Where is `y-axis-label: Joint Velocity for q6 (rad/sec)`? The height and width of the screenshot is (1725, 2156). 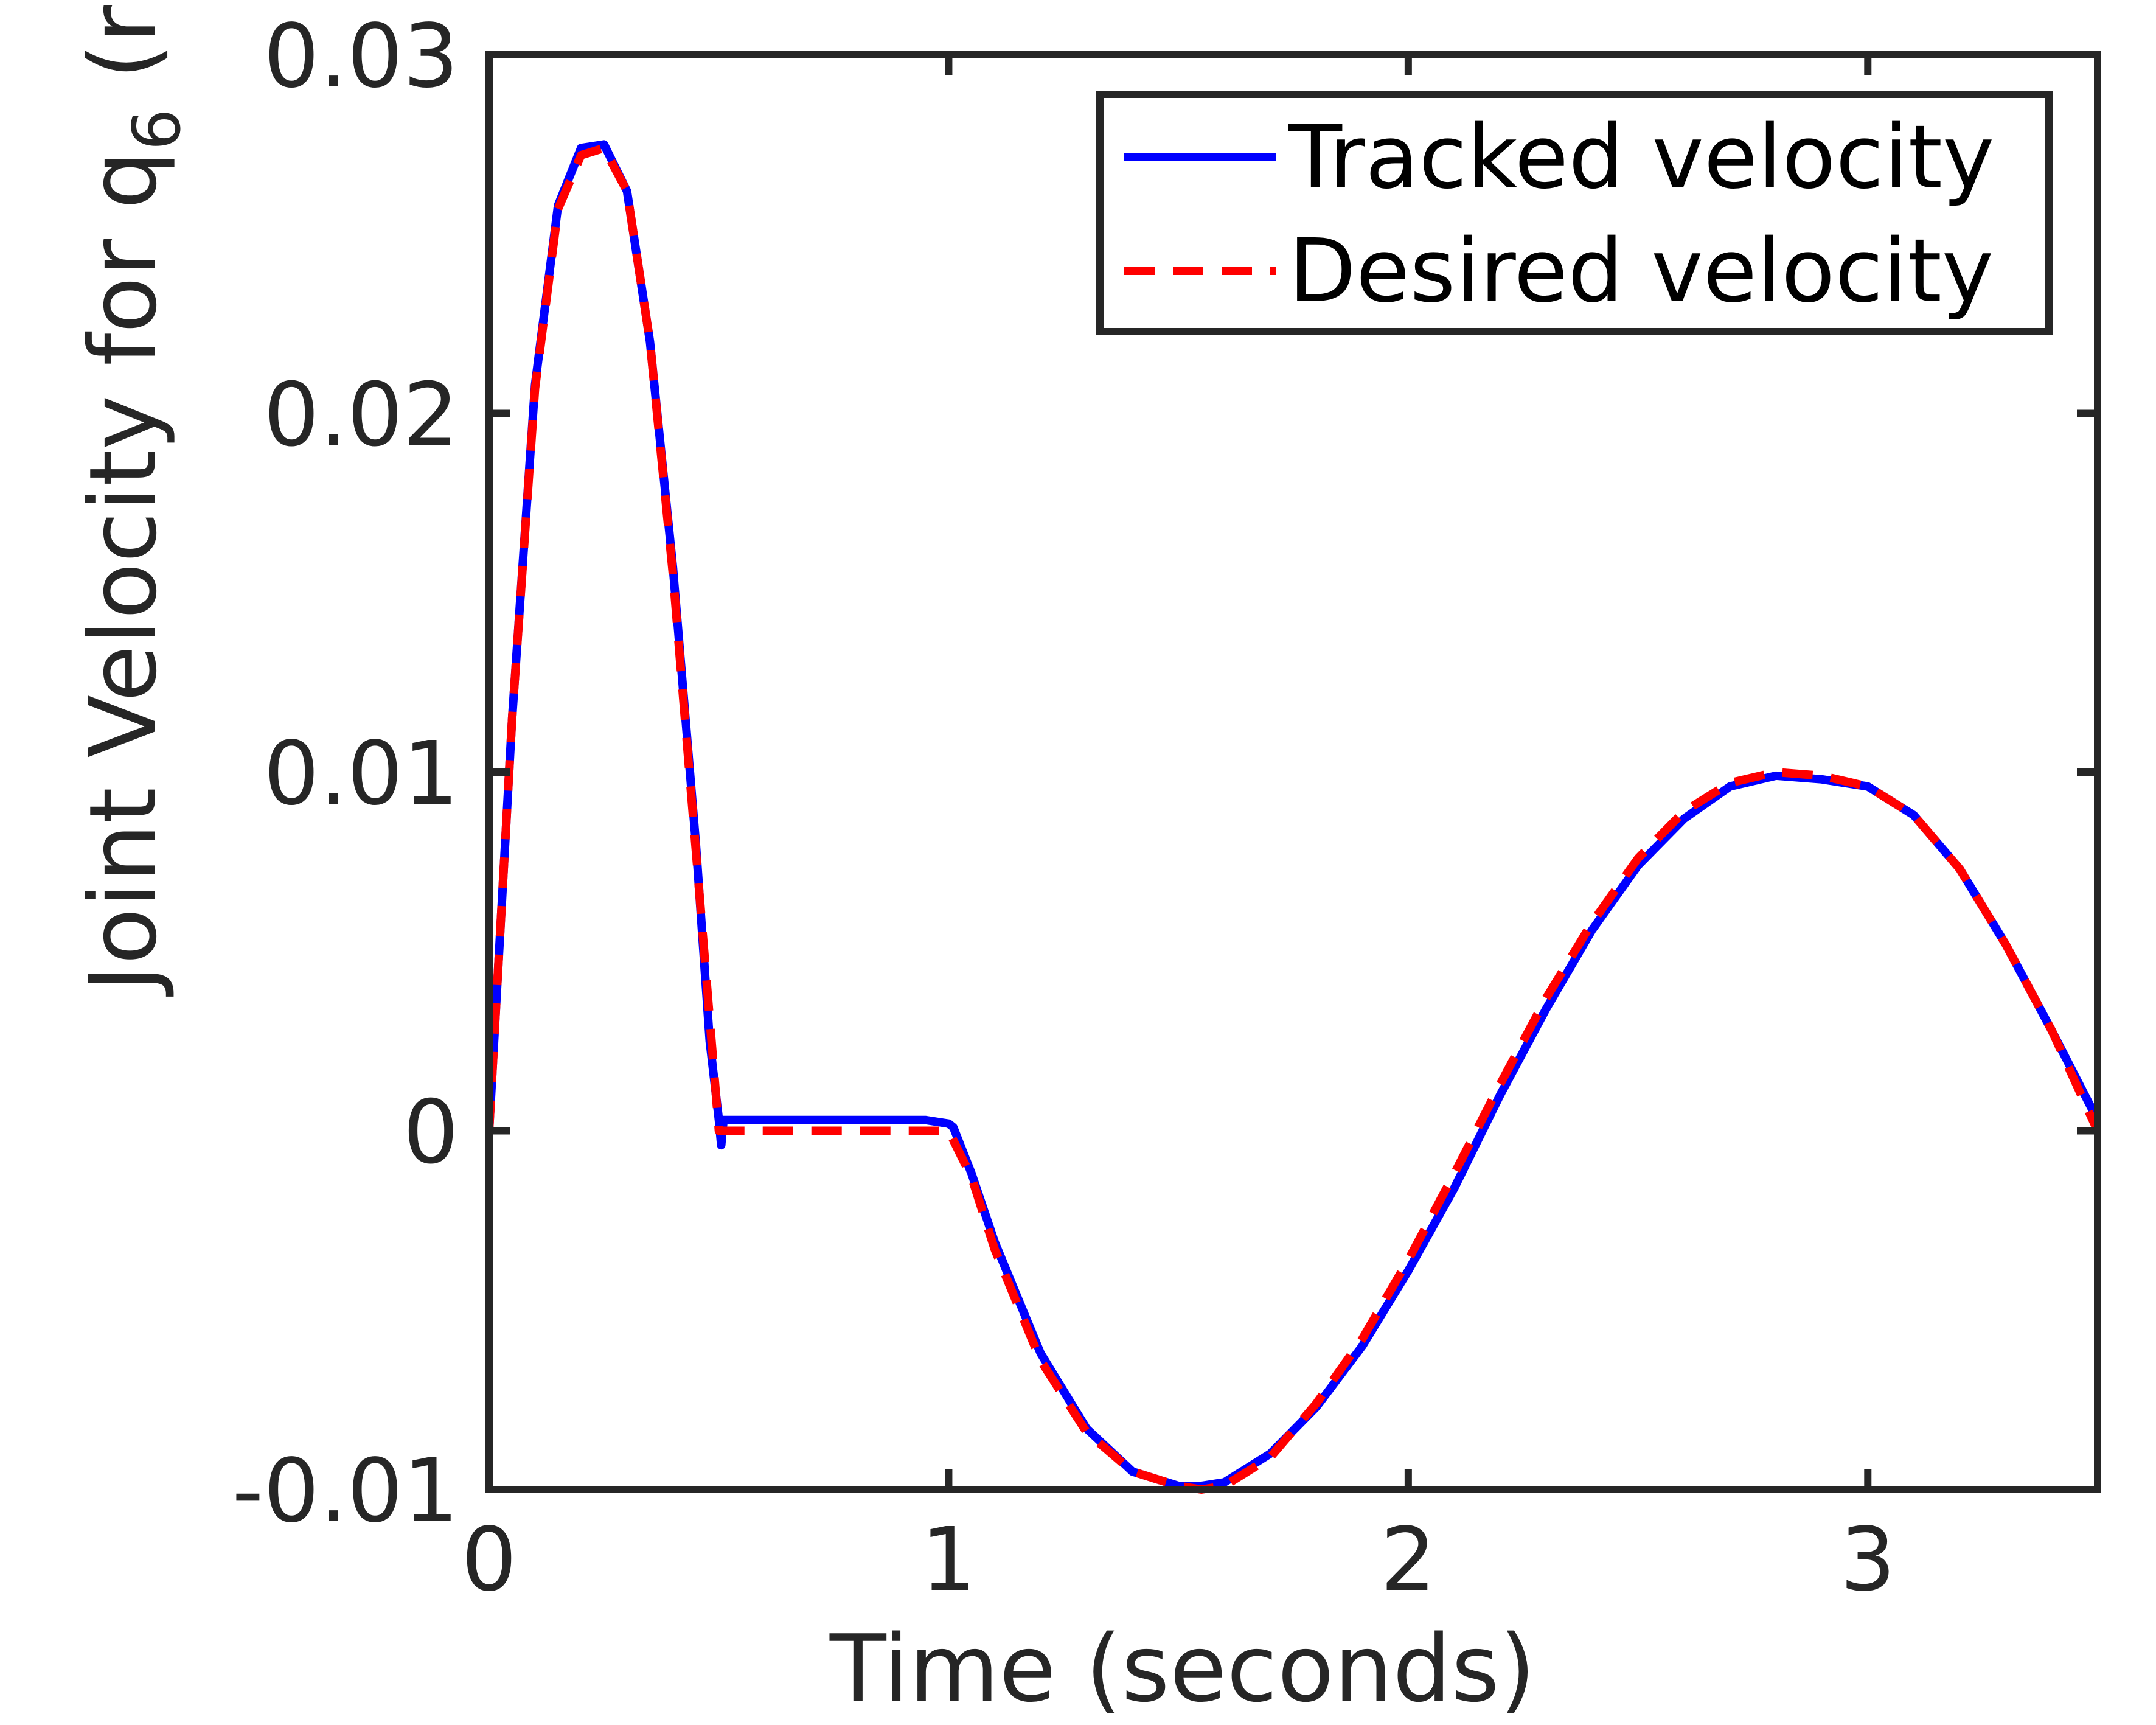
y-axis-label: Joint Velocity for q6 (rad/sec) is located at coordinates (132, 498).